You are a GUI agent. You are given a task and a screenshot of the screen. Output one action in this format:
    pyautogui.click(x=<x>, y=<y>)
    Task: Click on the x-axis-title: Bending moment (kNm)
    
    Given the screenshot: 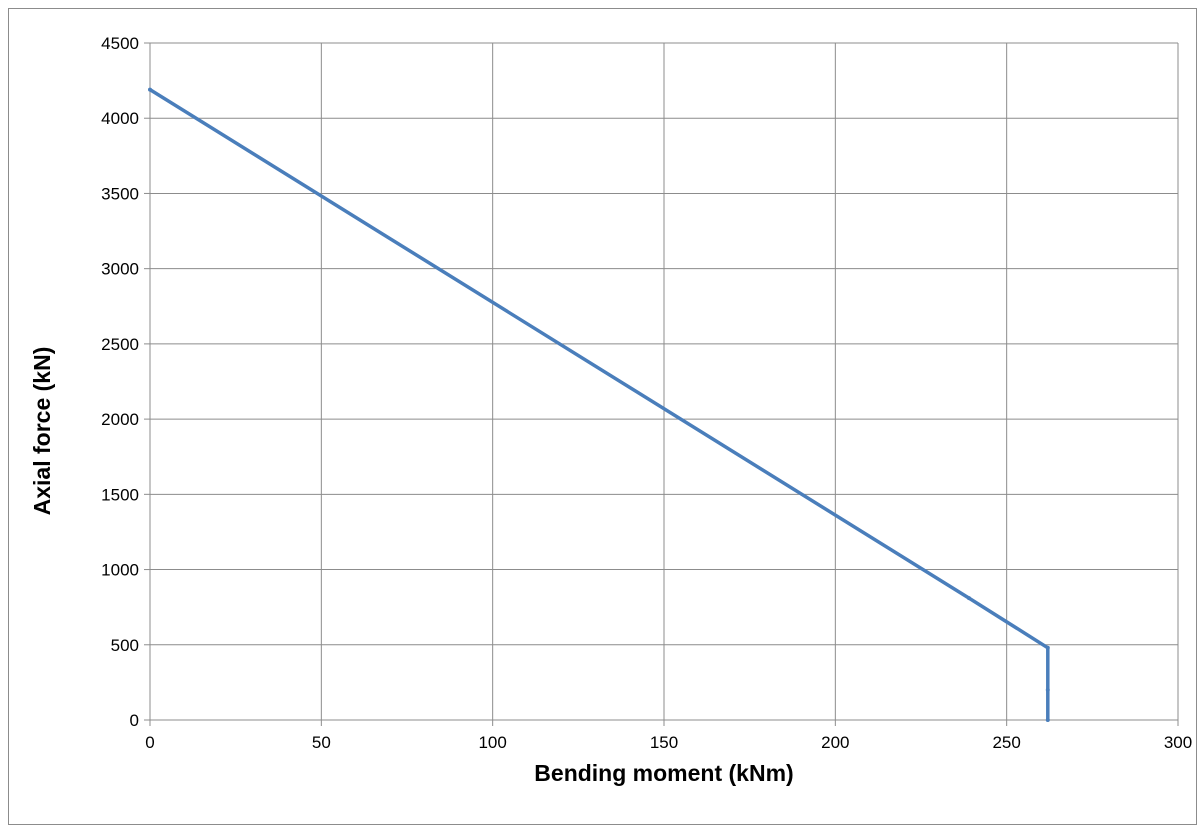 What is the action you would take?
    pyautogui.click(x=663, y=773)
    